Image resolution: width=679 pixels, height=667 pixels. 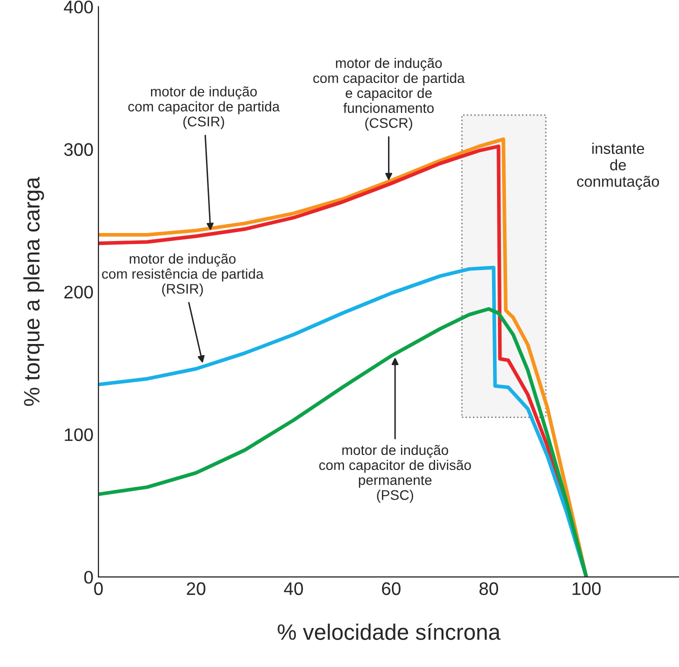 I want to click on band-label: instante de conmutação, so click(x=618, y=166).